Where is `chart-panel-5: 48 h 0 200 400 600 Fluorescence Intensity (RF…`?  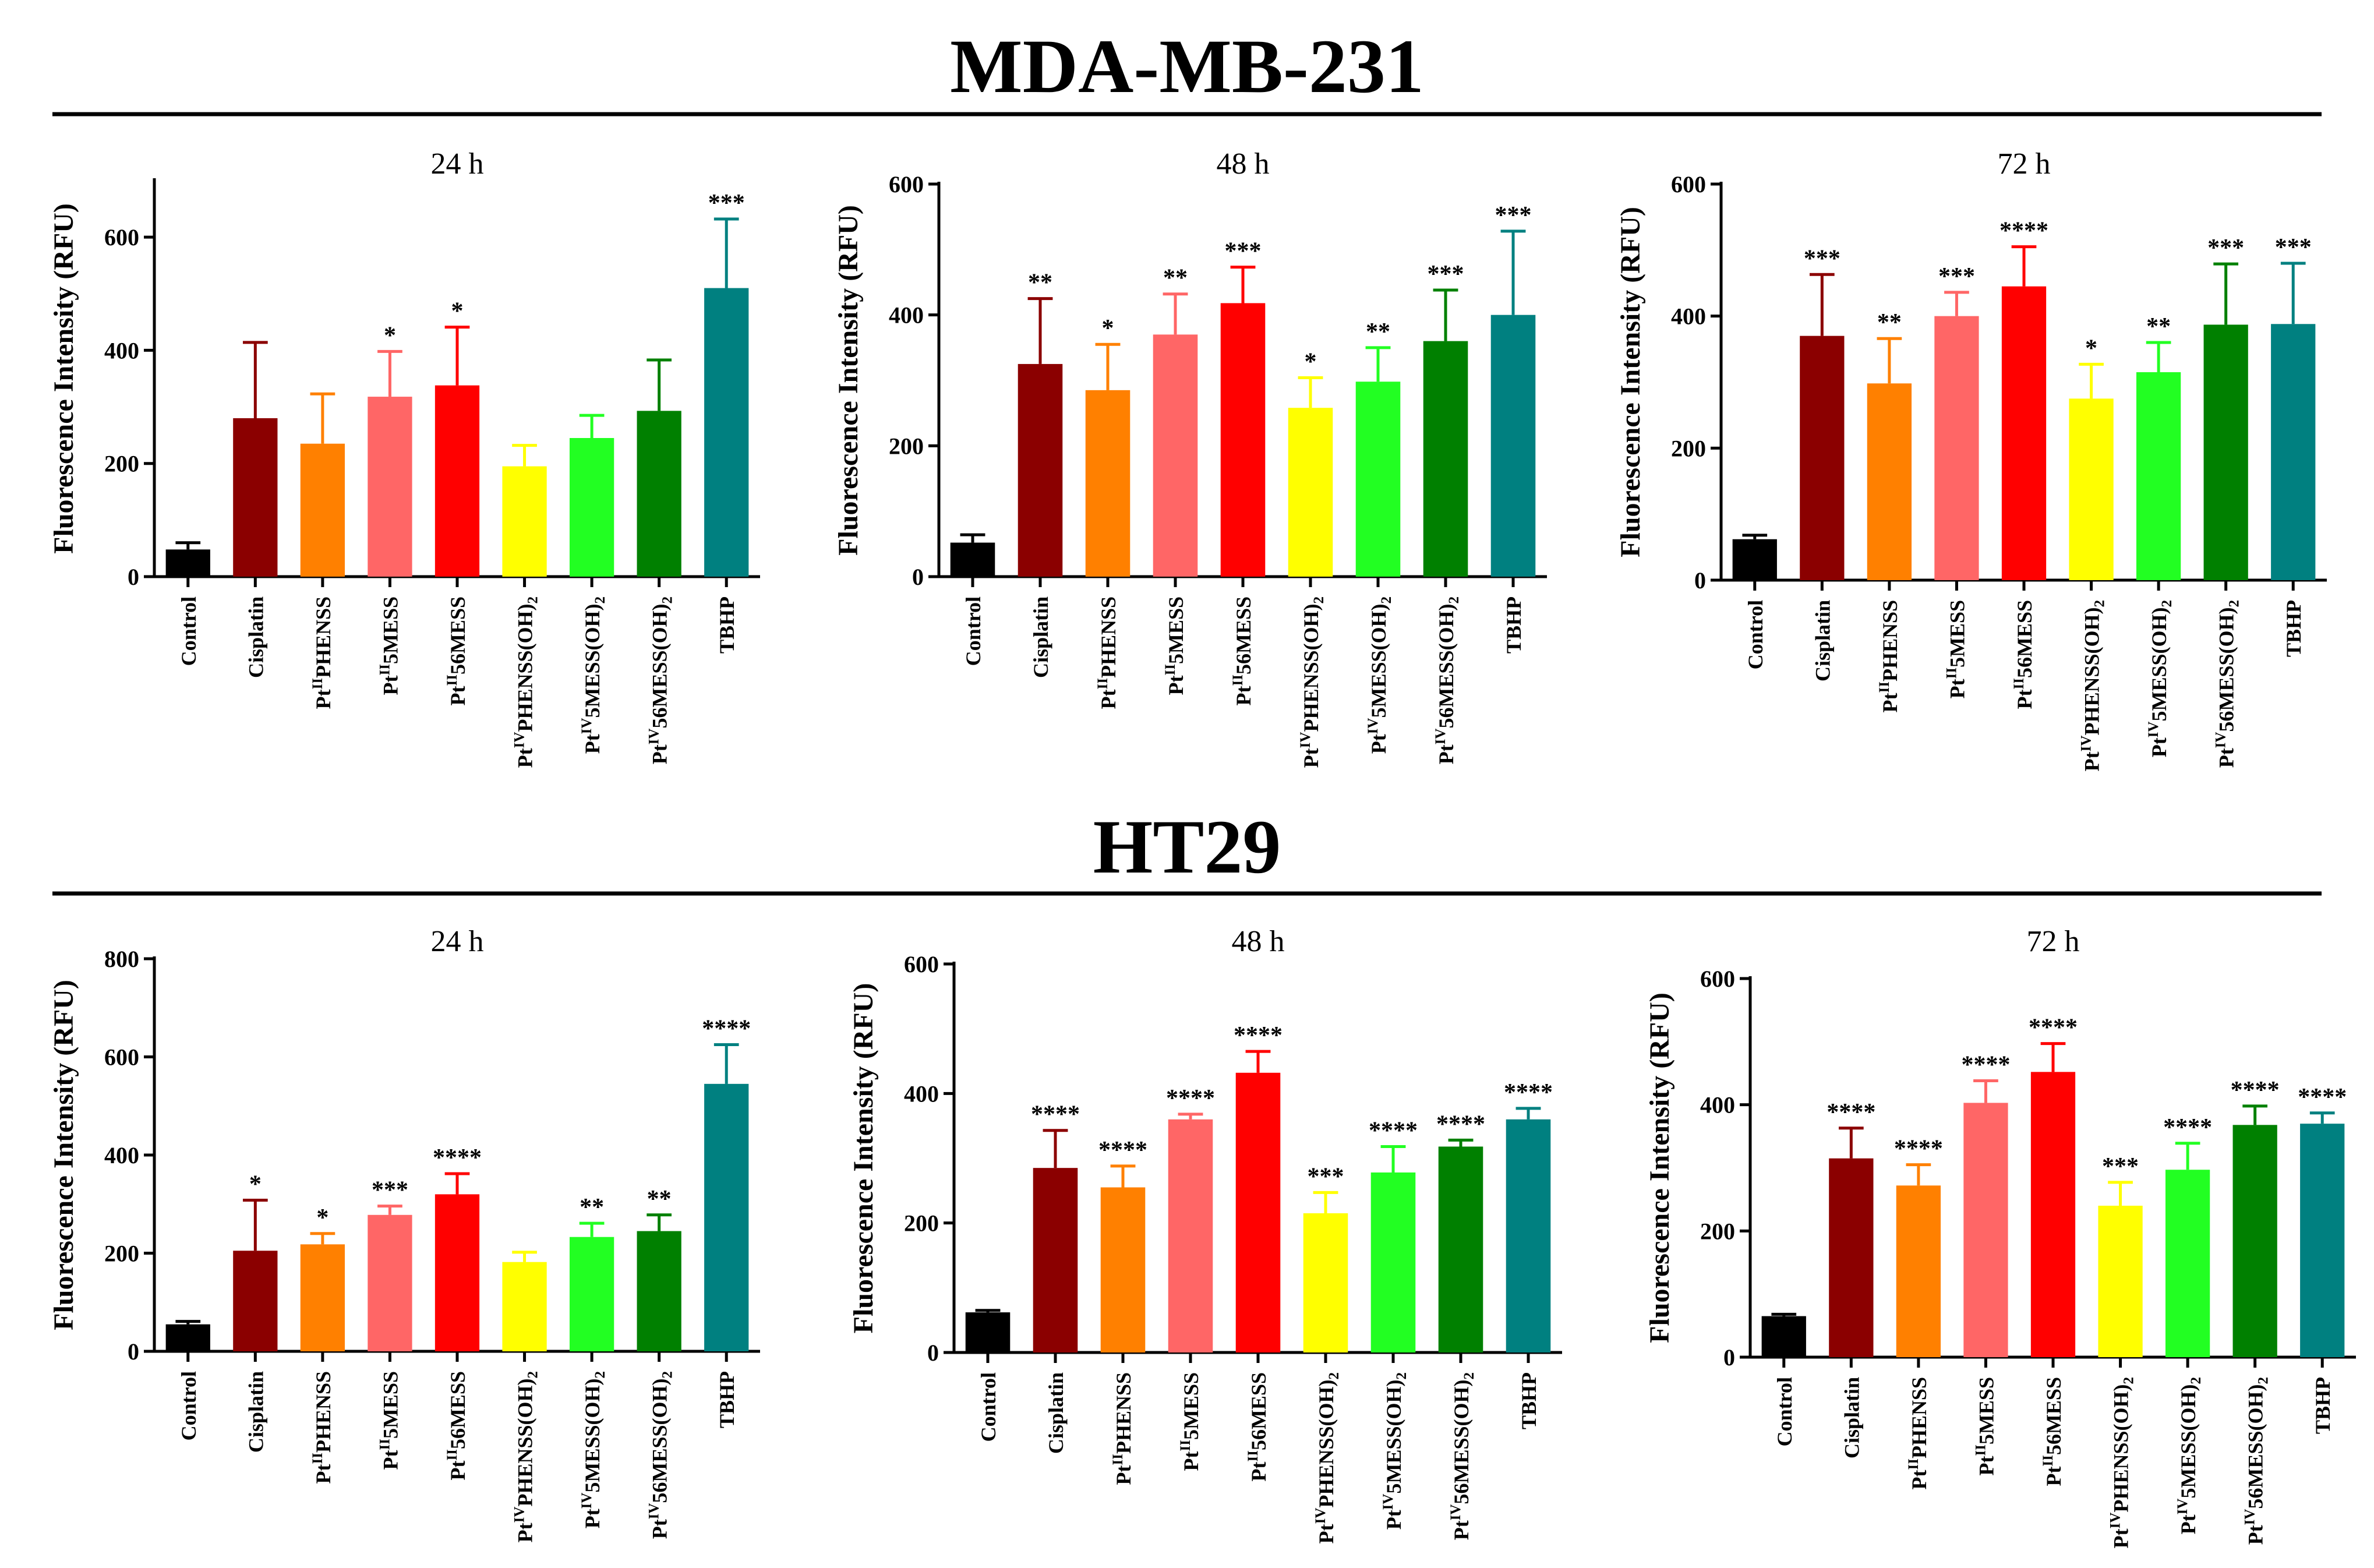
chart-panel-5: 48 h 0 200 400 600 Fluorescence Intensity (RF… is located at coordinates (1205, 1234).